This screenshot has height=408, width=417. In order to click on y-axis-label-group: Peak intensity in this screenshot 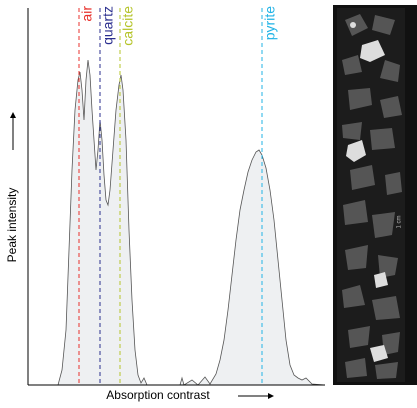, I will do `click(12, 187)`.